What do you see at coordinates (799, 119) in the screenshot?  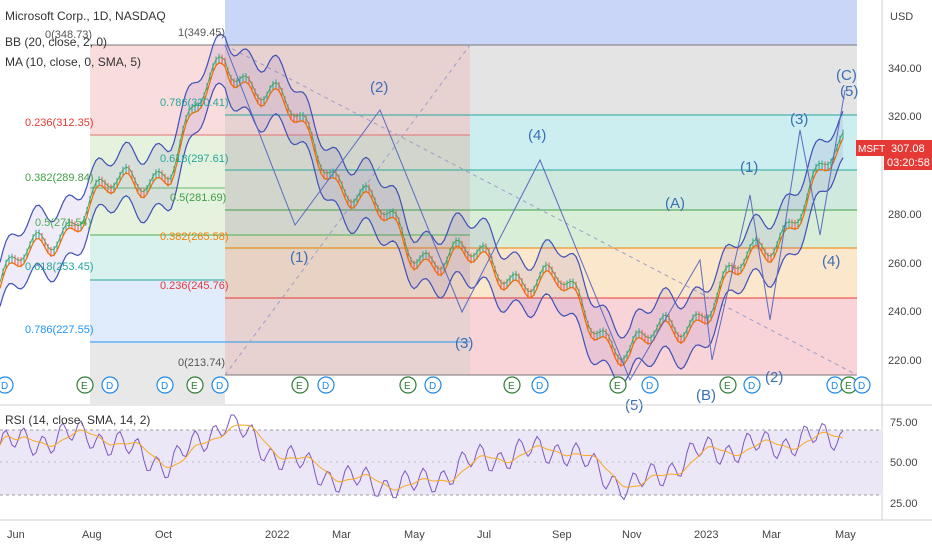 I see `wave-label: (3)` at bounding box center [799, 119].